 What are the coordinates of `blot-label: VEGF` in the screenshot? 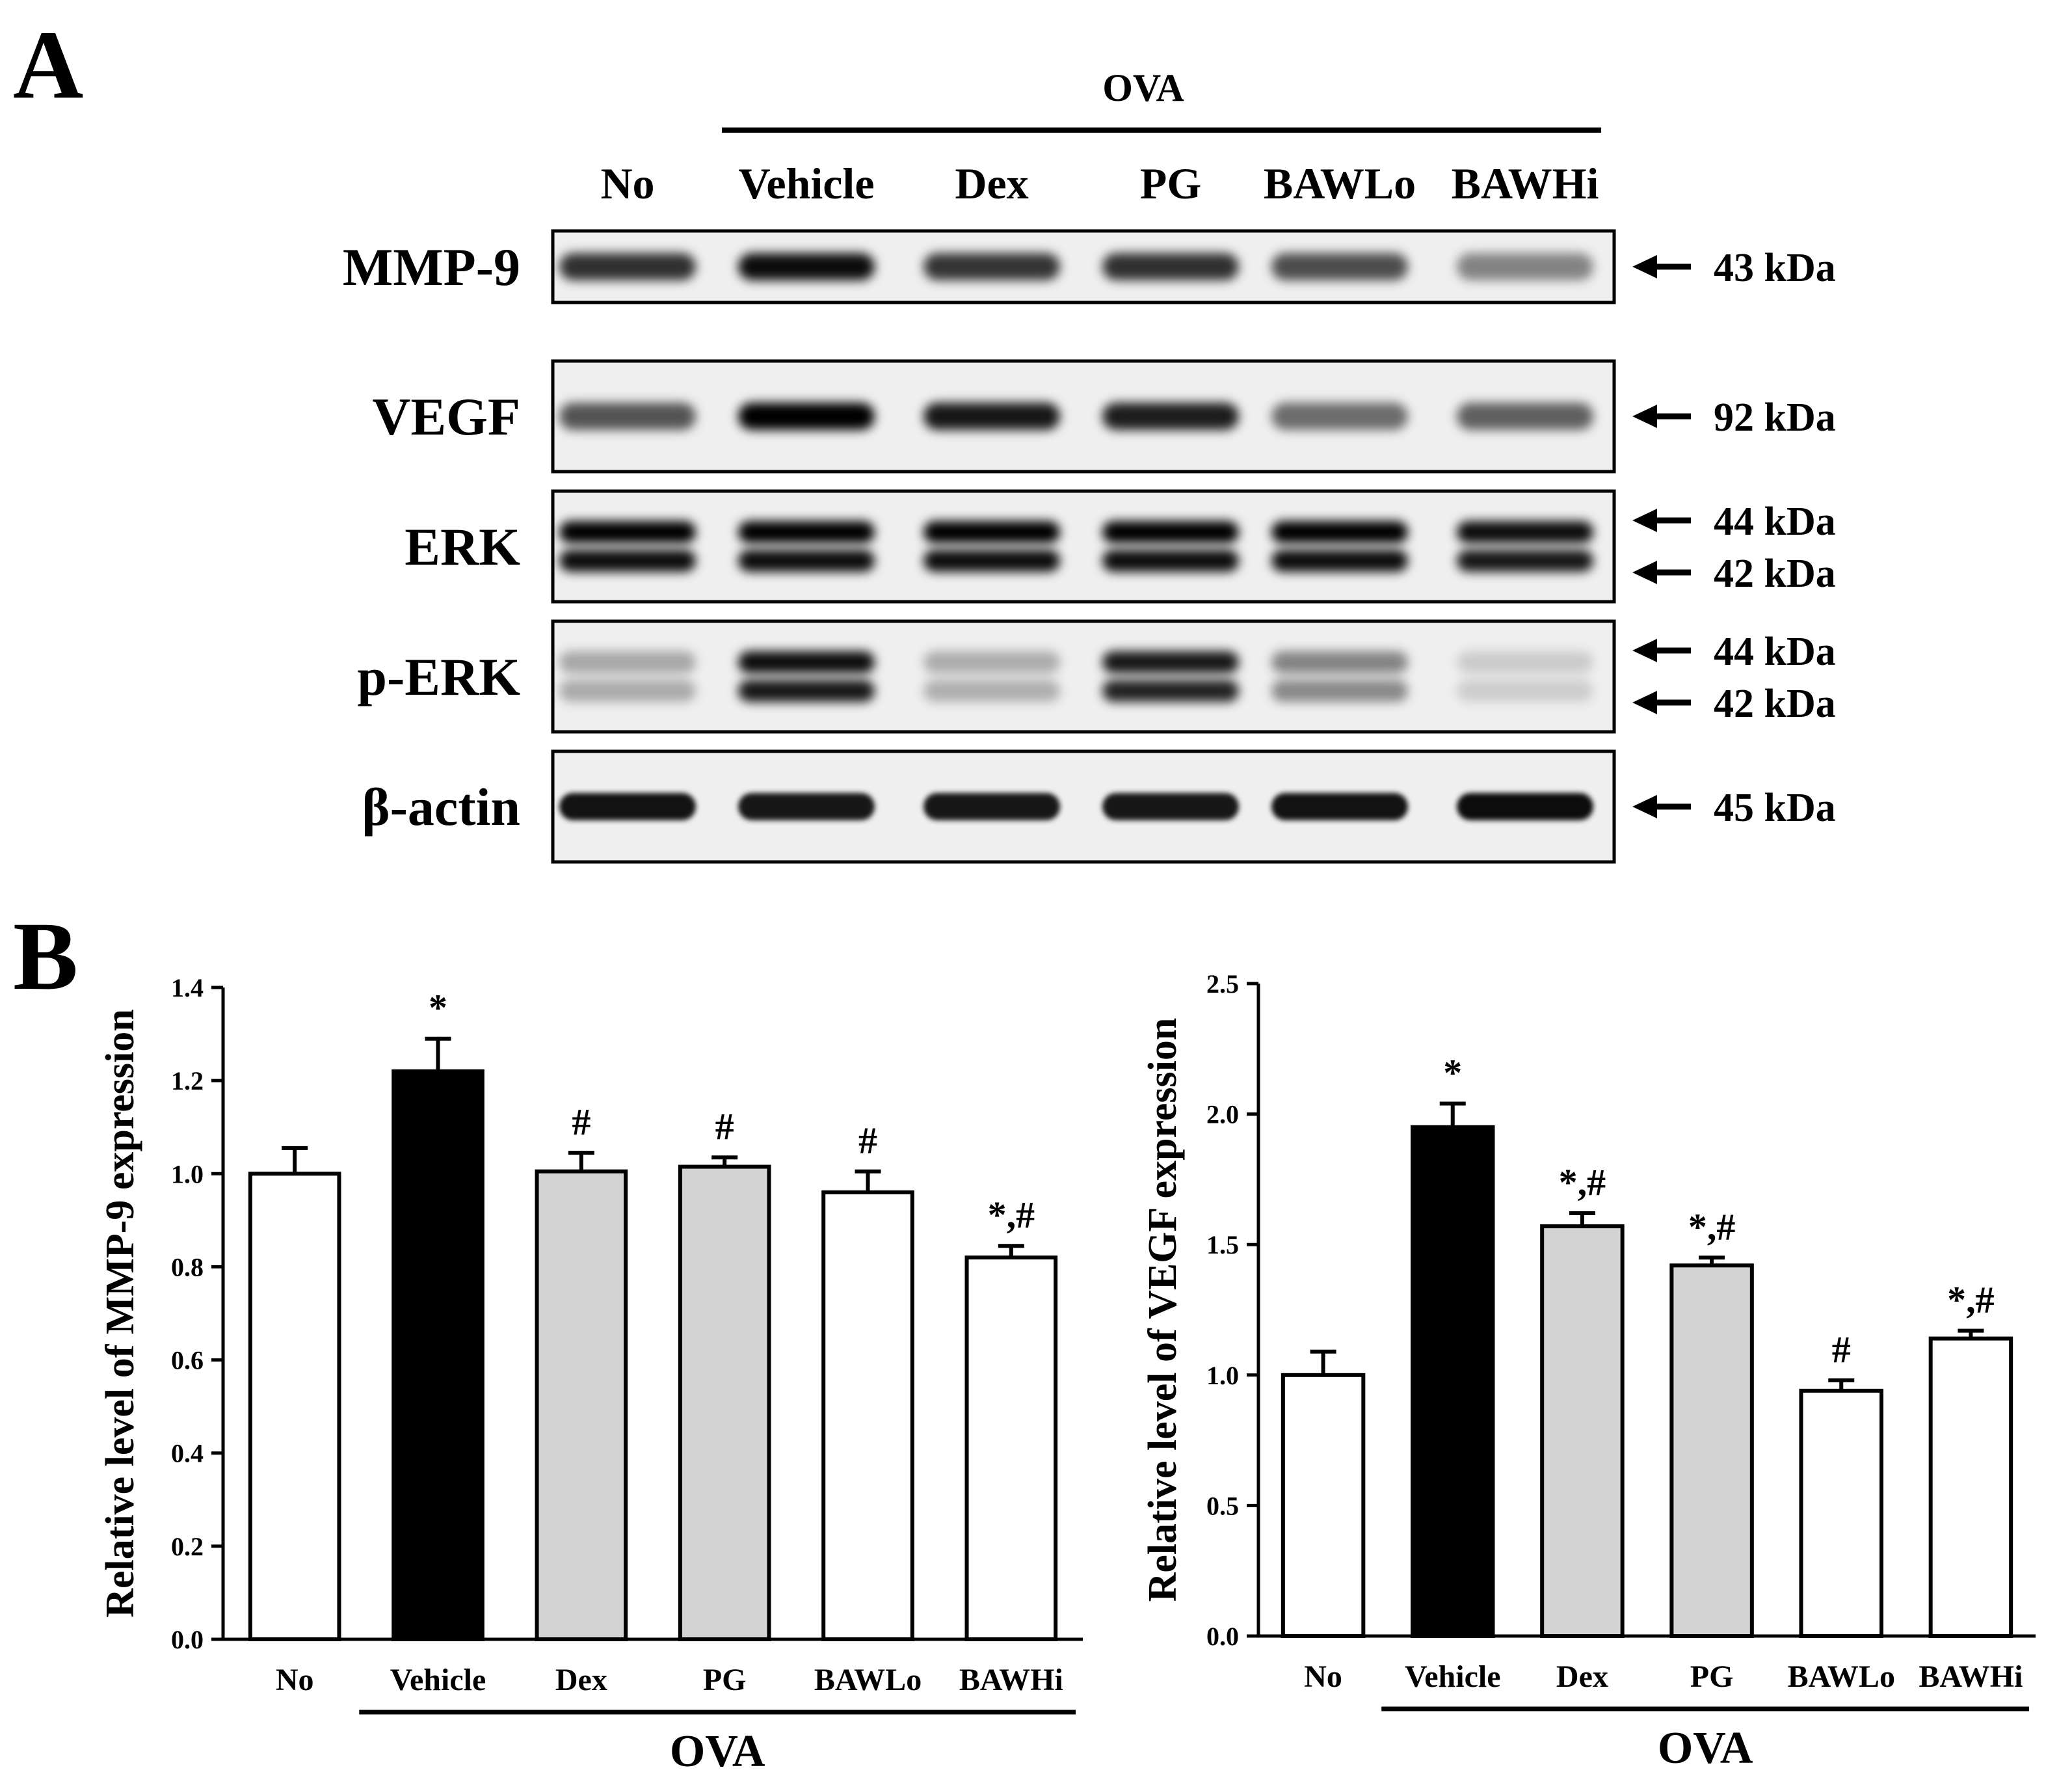 It's located at (446, 416).